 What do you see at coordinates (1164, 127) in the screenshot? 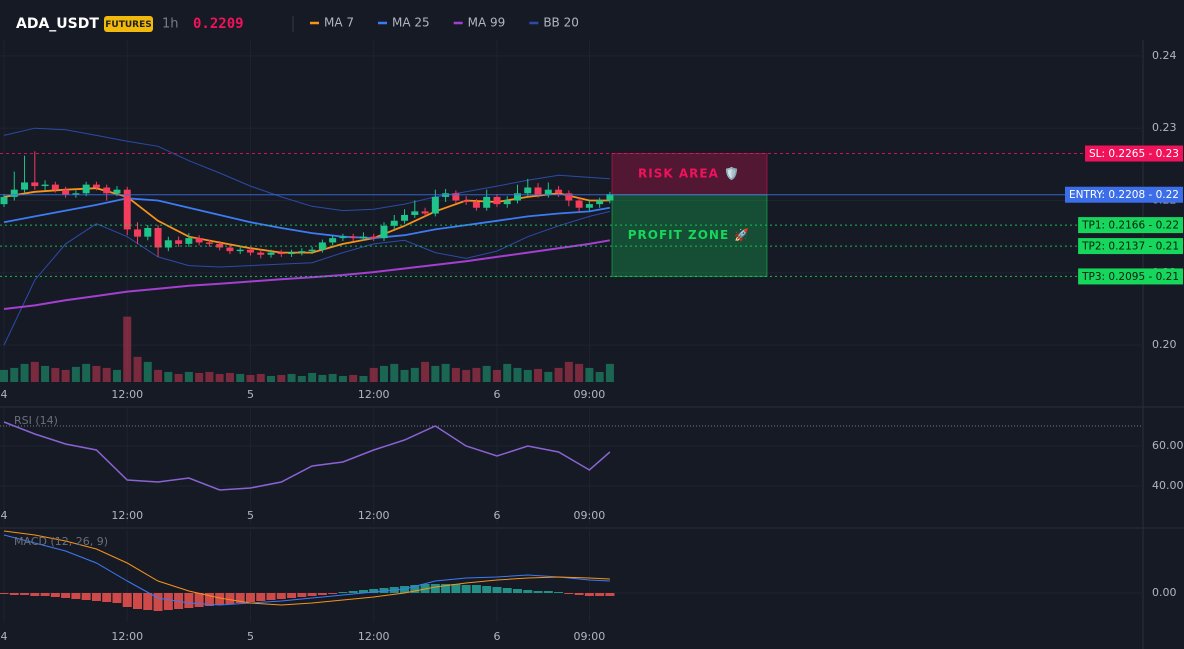
I see `y-tick-label: 0.23` at bounding box center [1164, 127].